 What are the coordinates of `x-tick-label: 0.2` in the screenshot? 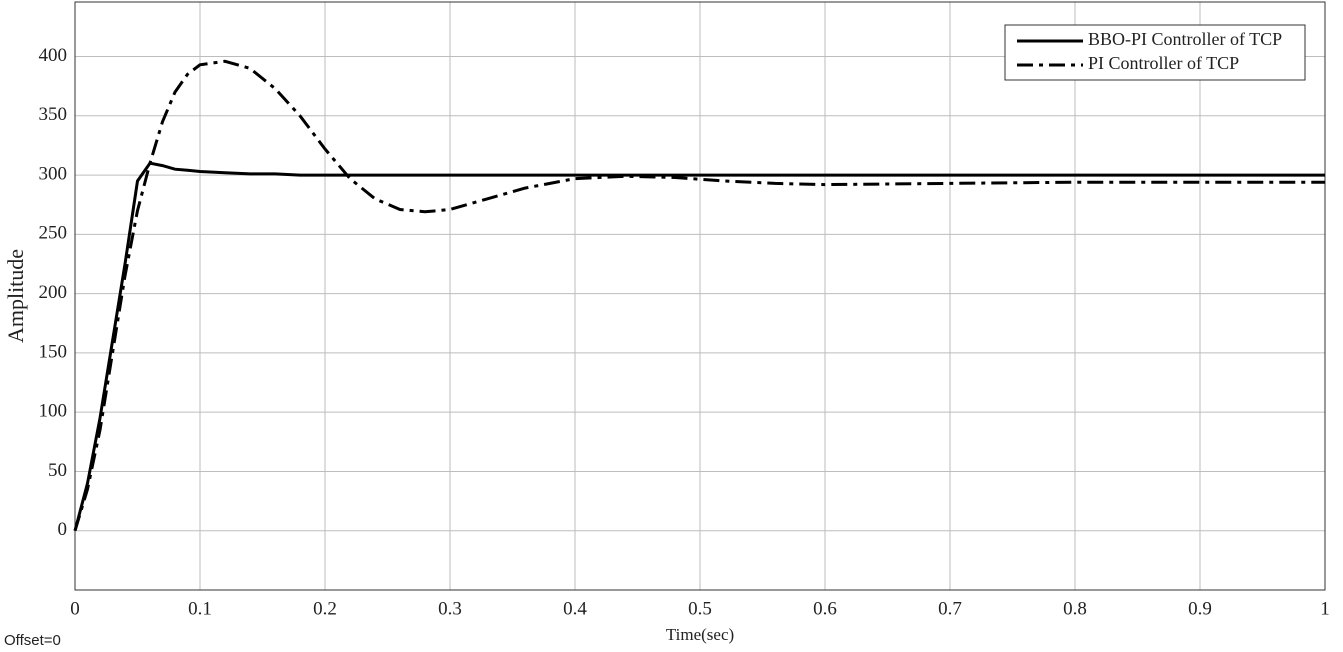 It's located at (325, 608).